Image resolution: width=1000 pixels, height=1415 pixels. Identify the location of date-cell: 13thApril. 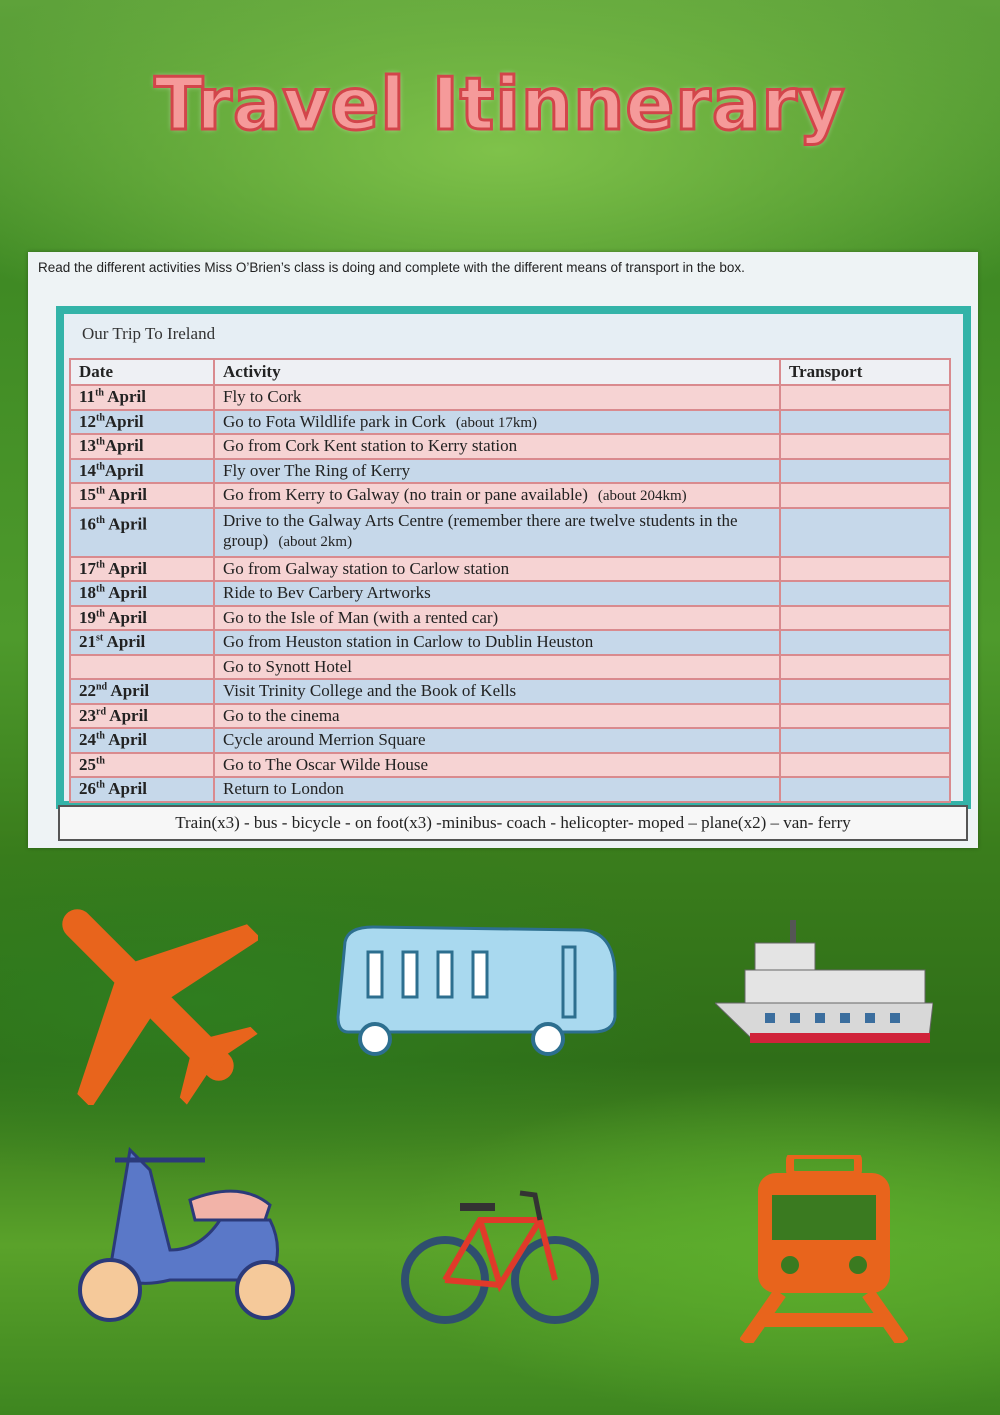
(142, 446).